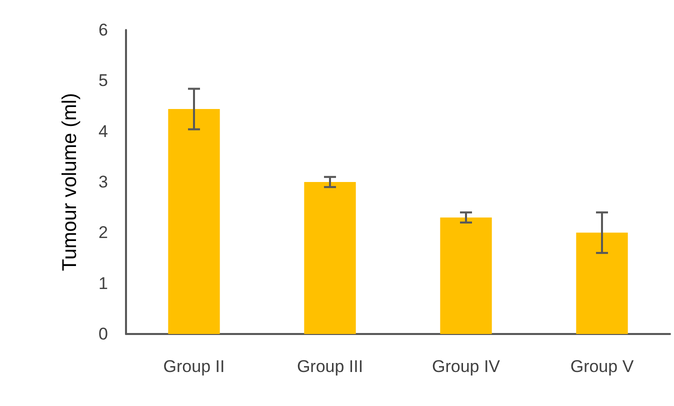 Image resolution: width=674 pixels, height=406 pixels. What do you see at coordinates (103, 131) in the screenshot?
I see `y-tick-label: 4` at bounding box center [103, 131].